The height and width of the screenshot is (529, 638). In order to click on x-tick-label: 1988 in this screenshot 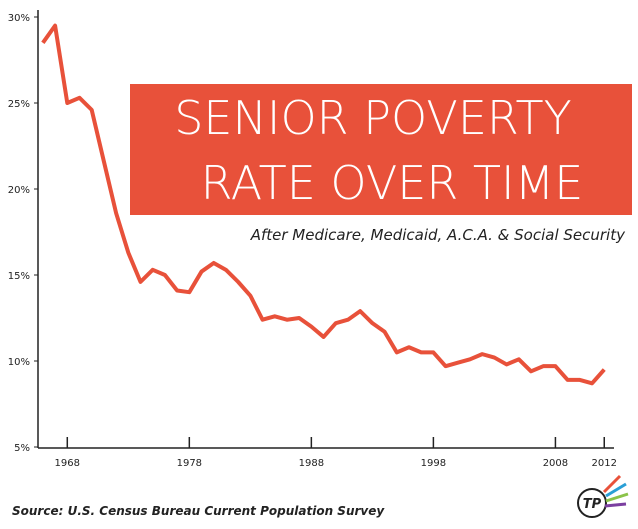, I will do `click(311, 463)`.